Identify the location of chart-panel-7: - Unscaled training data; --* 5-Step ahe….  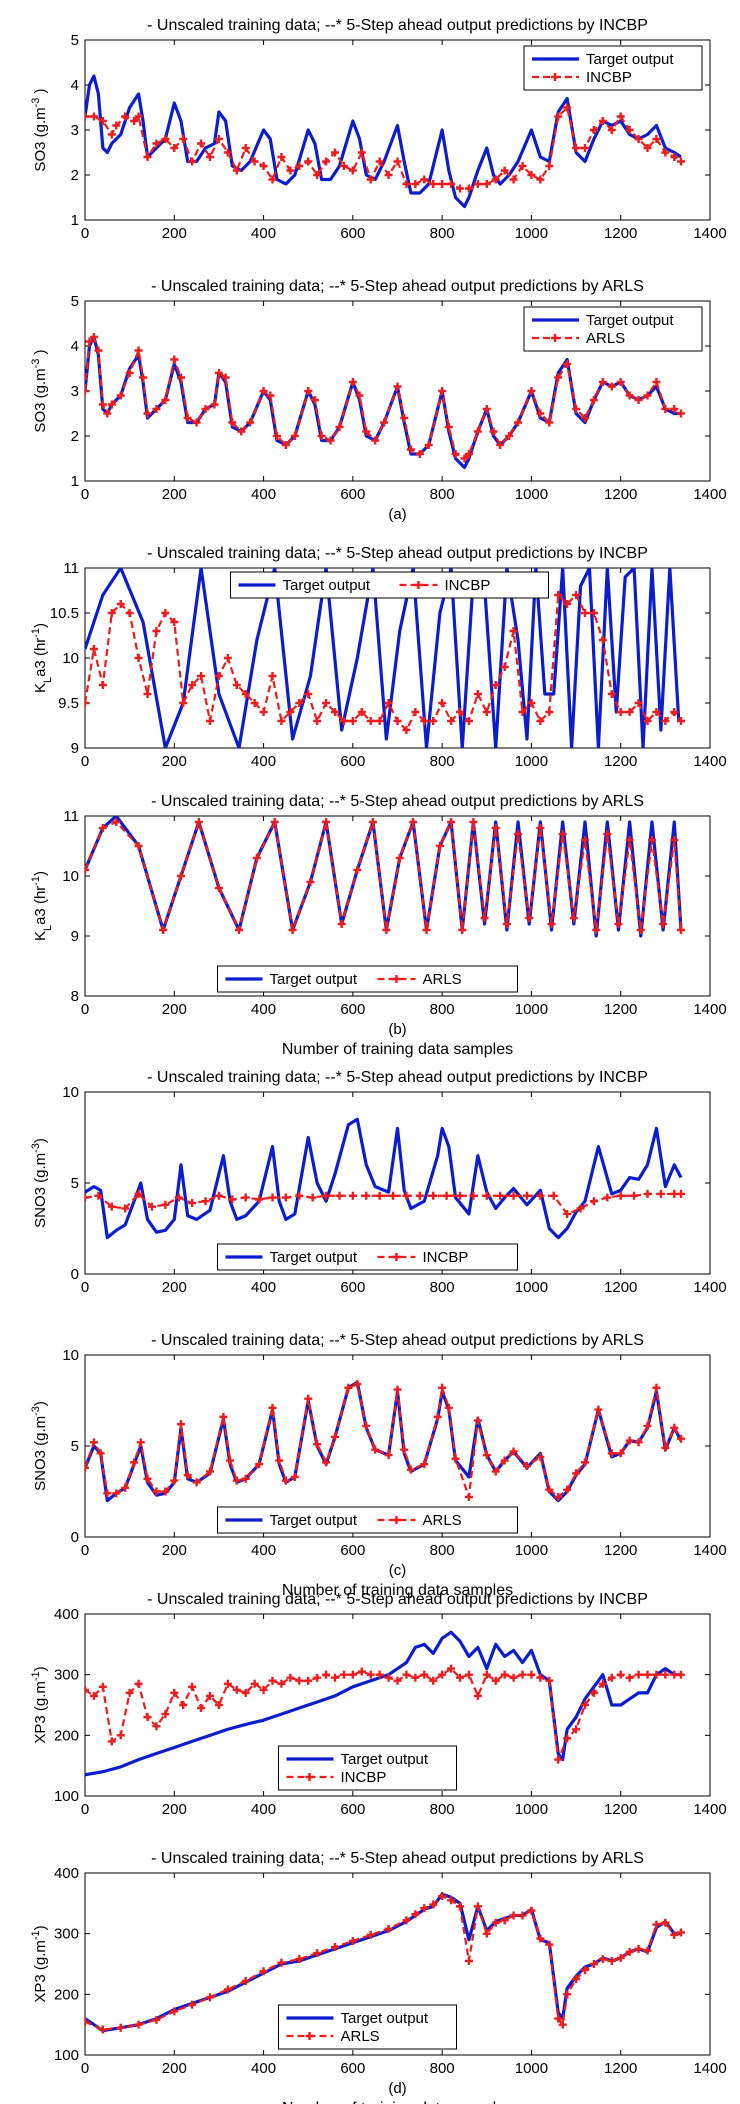
(378, 1704).